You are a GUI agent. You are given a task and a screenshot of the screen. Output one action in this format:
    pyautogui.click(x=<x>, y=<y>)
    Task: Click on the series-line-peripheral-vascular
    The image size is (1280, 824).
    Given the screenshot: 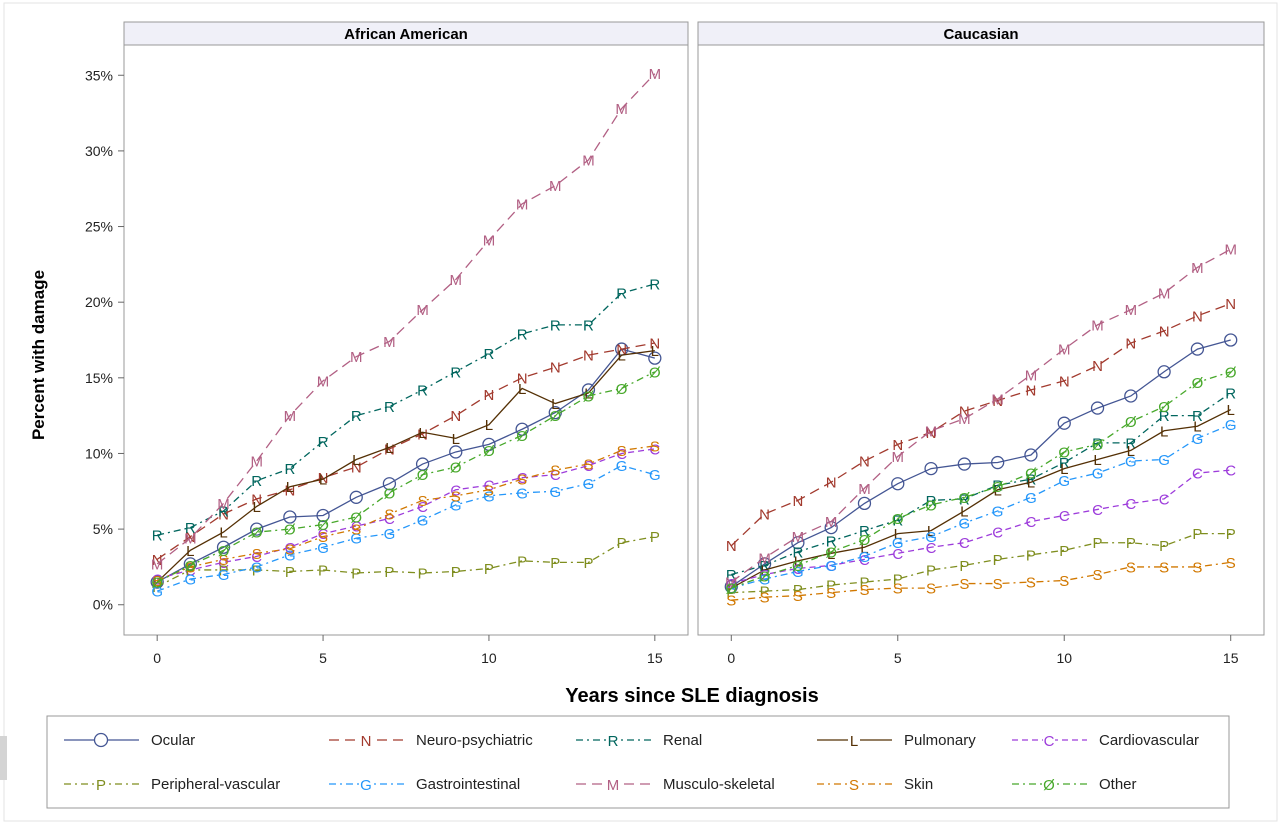 What is the action you would take?
    pyautogui.click(x=405, y=562)
    